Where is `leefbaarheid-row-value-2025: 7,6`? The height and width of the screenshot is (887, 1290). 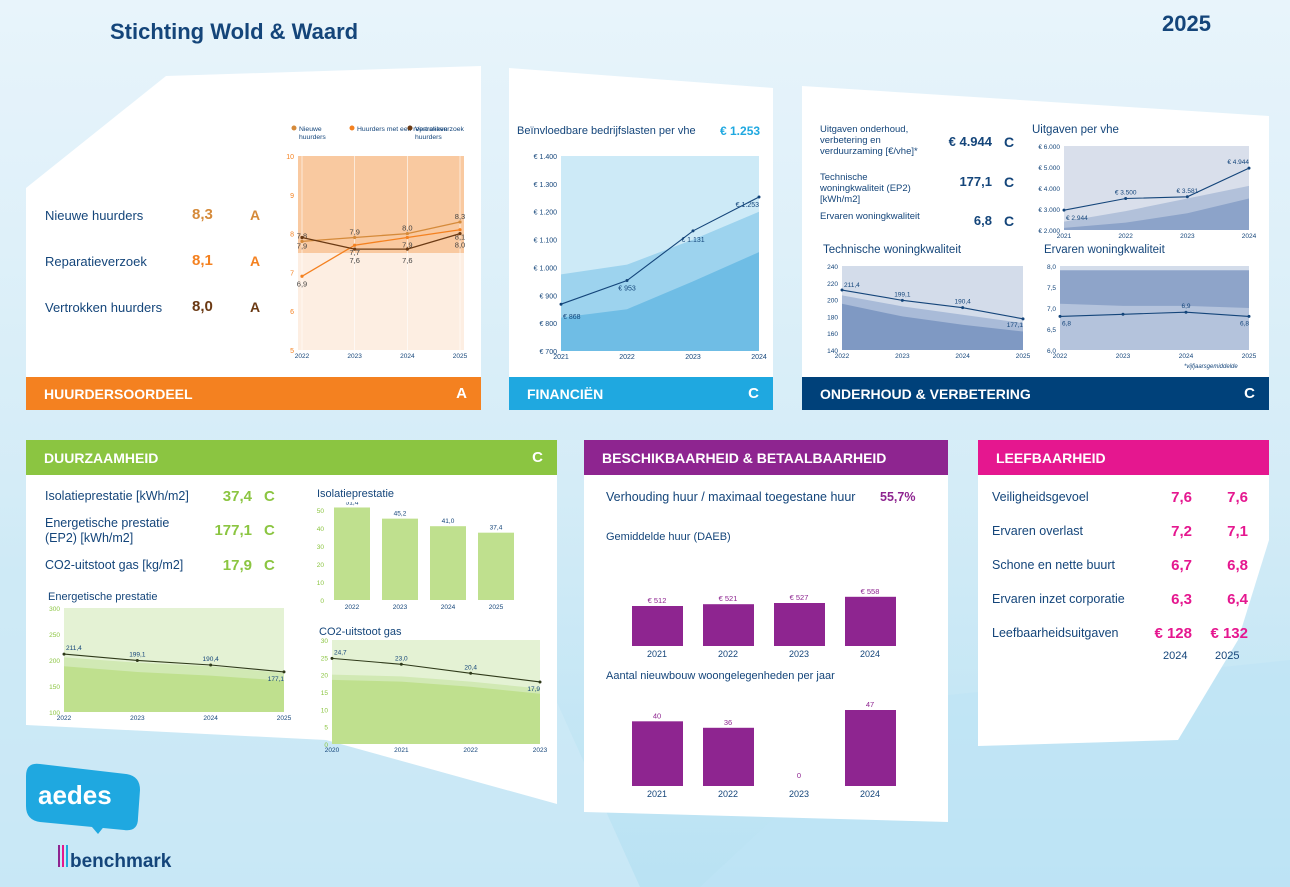 leefbaarheid-row-value-2025: 7,6 is located at coordinates (1237, 497).